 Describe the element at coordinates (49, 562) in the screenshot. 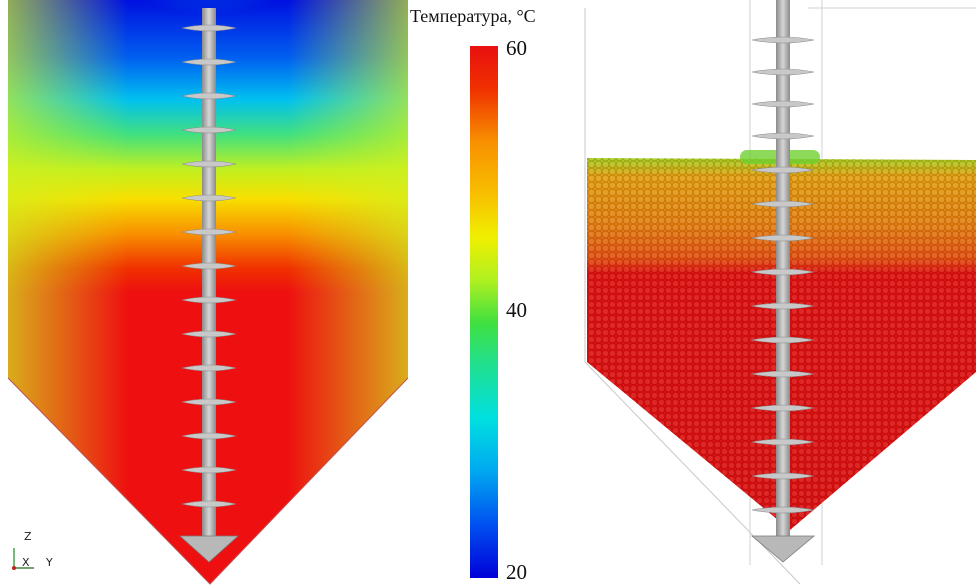

I see `axis-y-label: Y` at that location.